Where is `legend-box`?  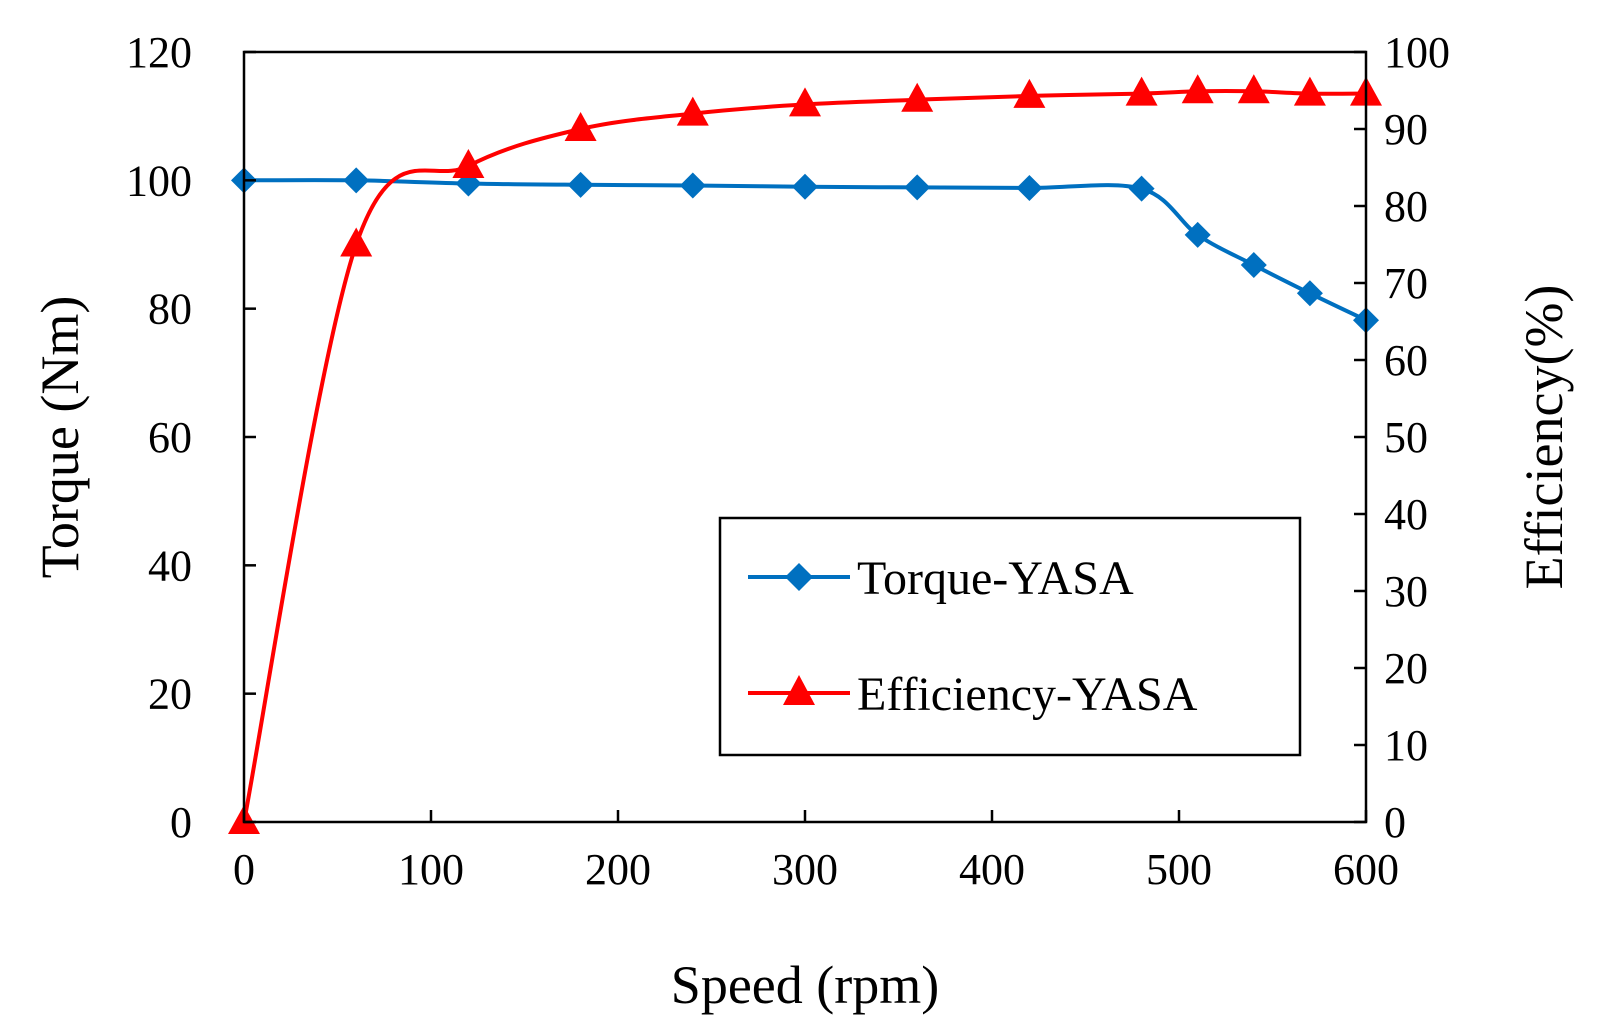
legend-box is located at coordinates (1010, 636).